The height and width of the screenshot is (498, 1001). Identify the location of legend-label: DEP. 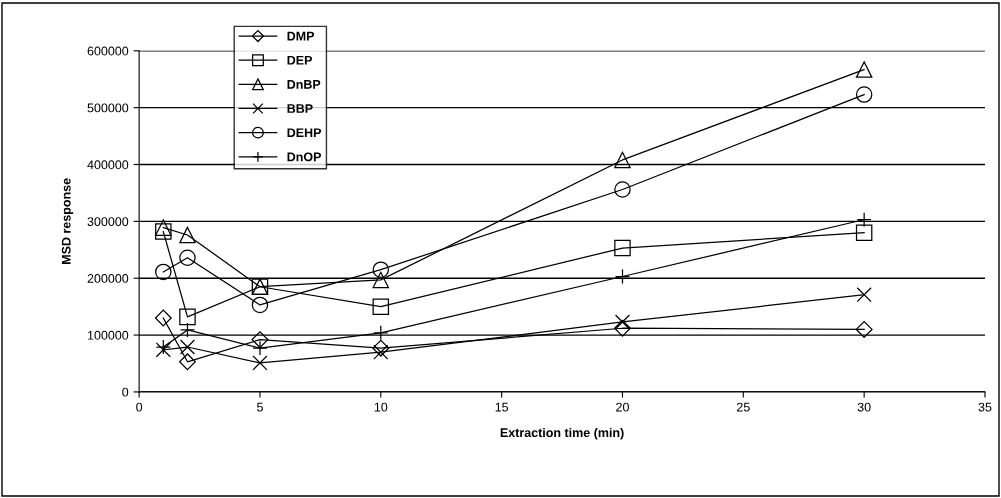
(299, 60).